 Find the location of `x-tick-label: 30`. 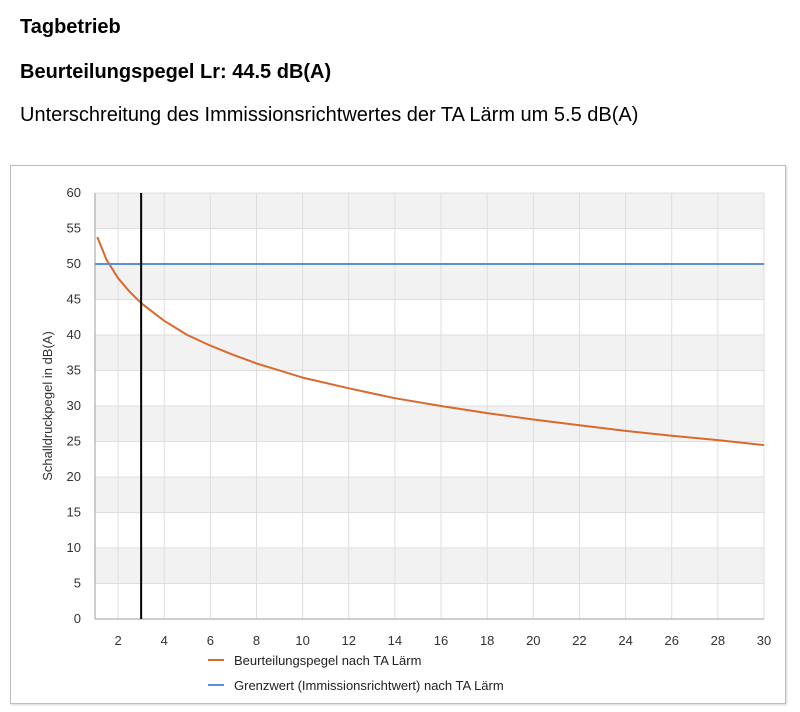

x-tick-label: 30 is located at coordinates (764, 640).